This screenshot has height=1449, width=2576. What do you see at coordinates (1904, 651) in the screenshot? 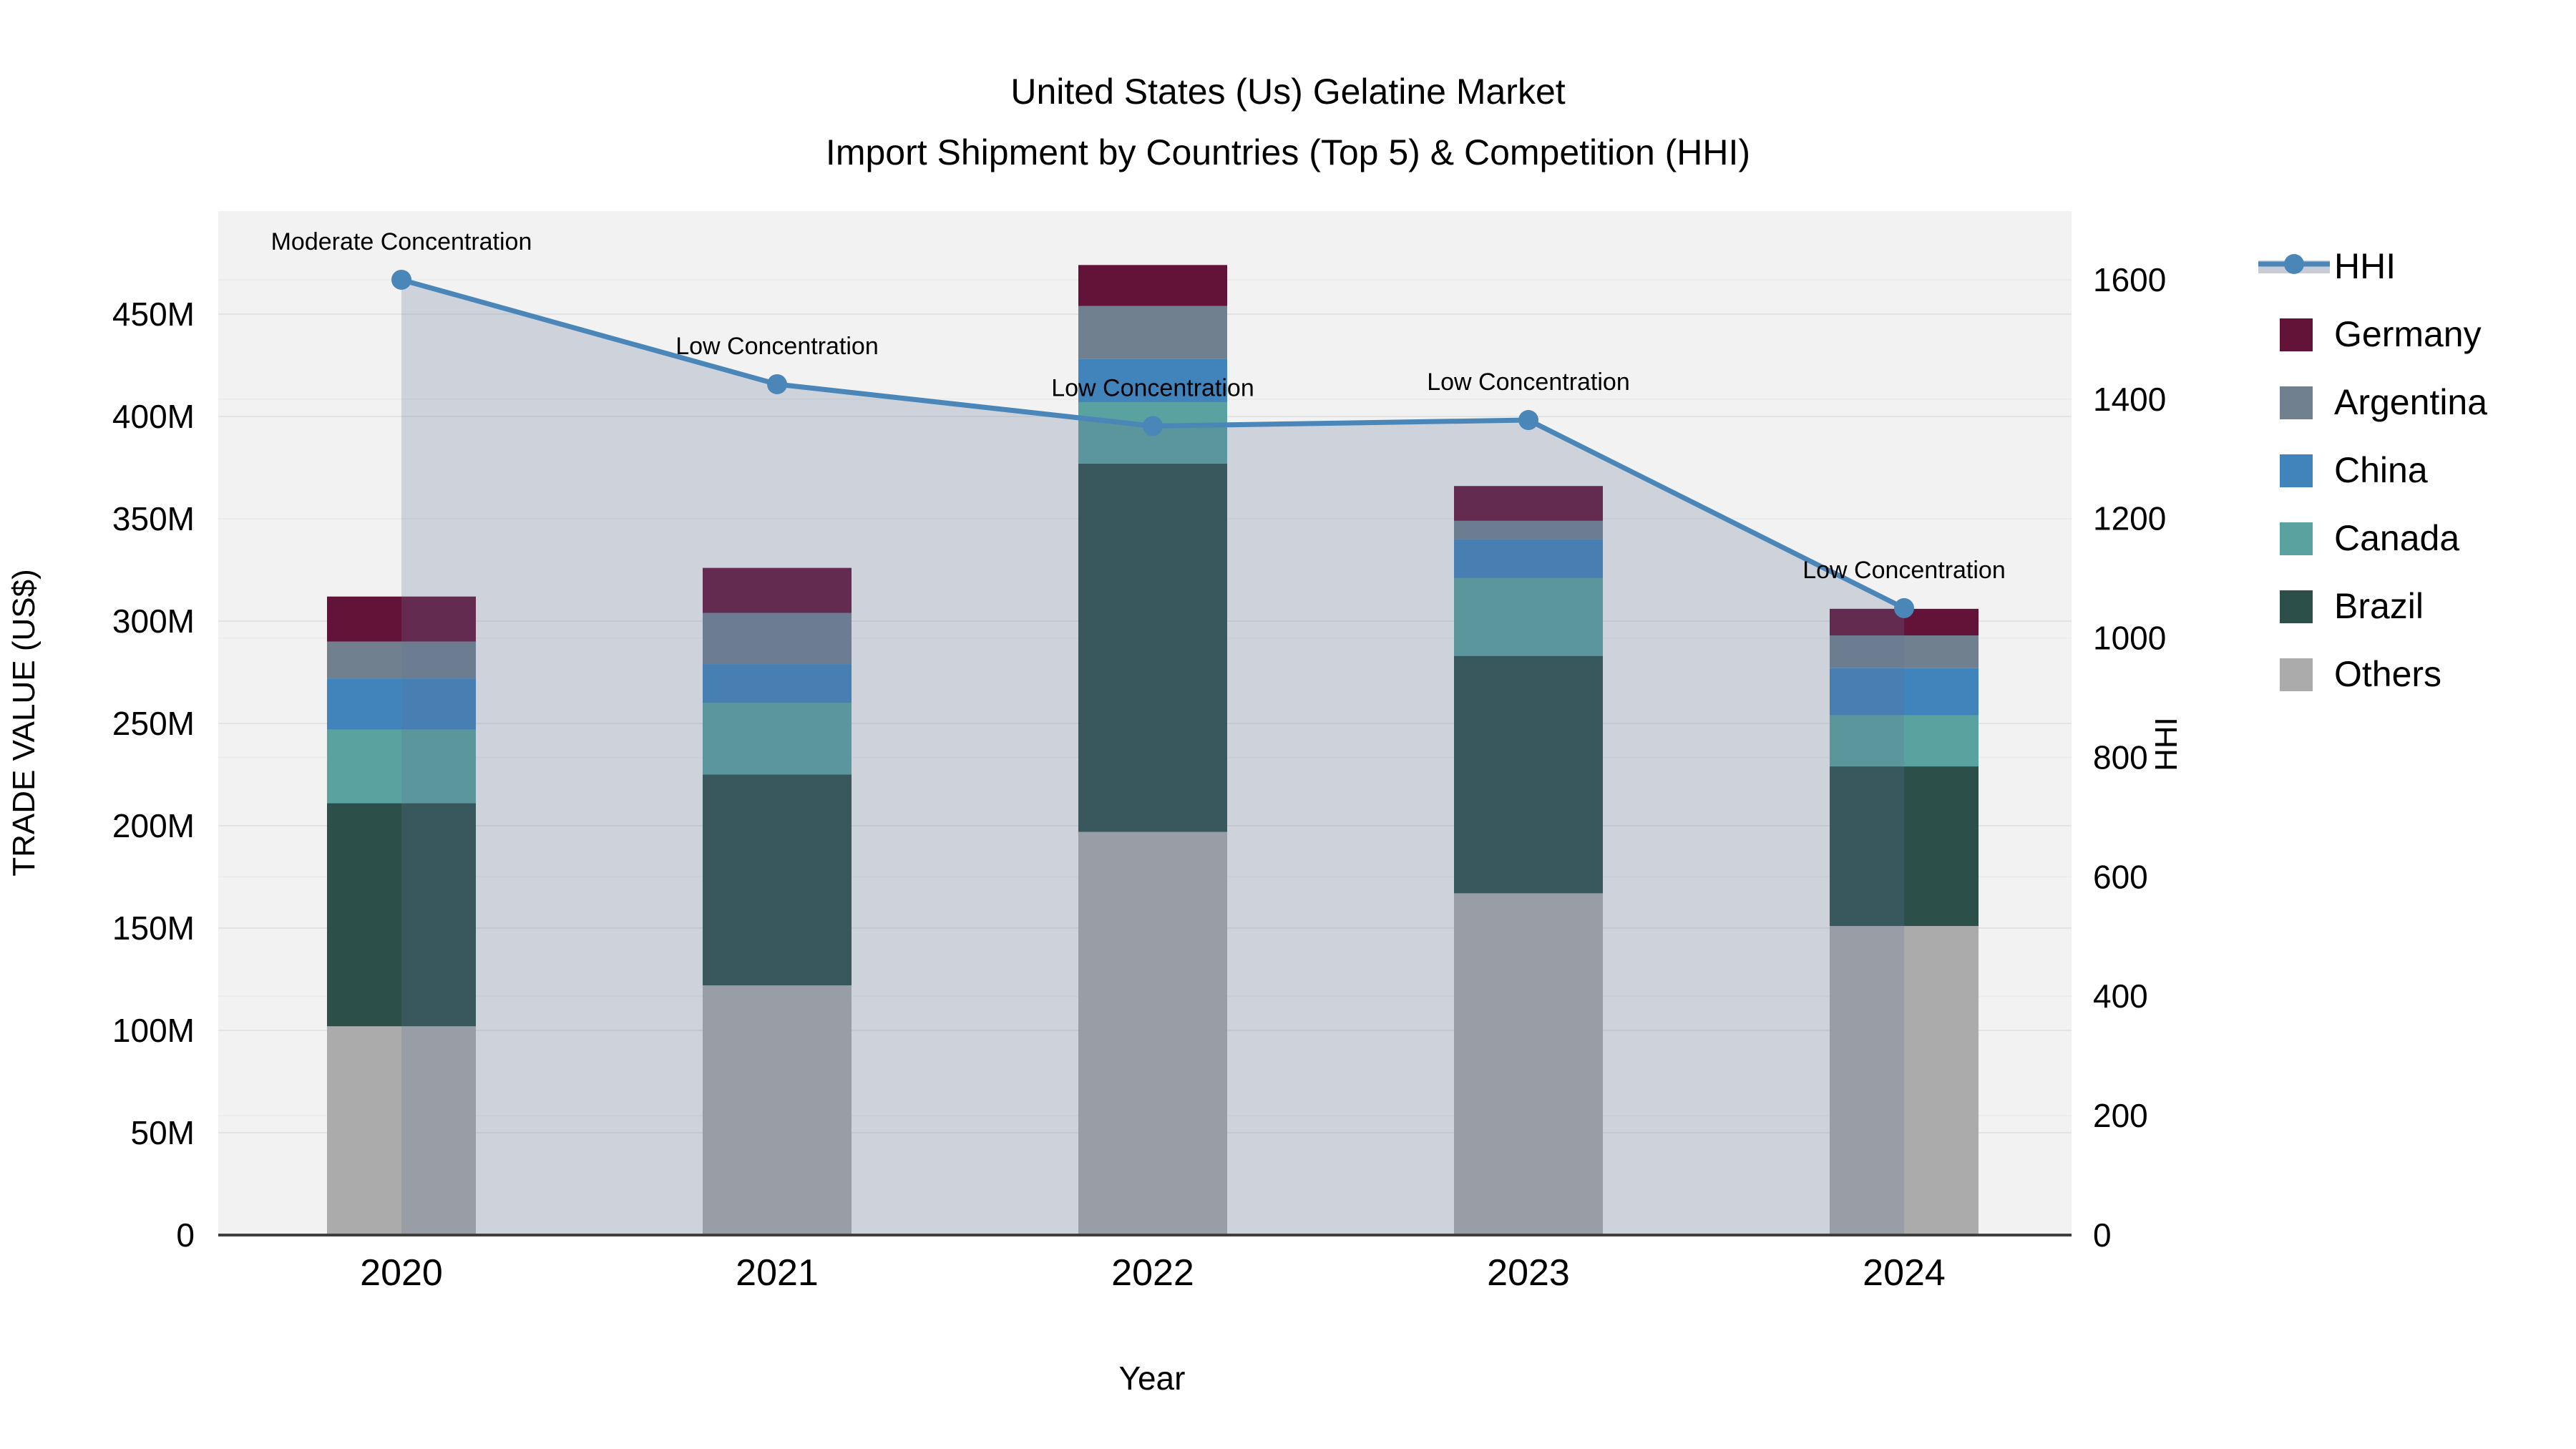
I see `bar-segment-2024-argentina` at bounding box center [1904, 651].